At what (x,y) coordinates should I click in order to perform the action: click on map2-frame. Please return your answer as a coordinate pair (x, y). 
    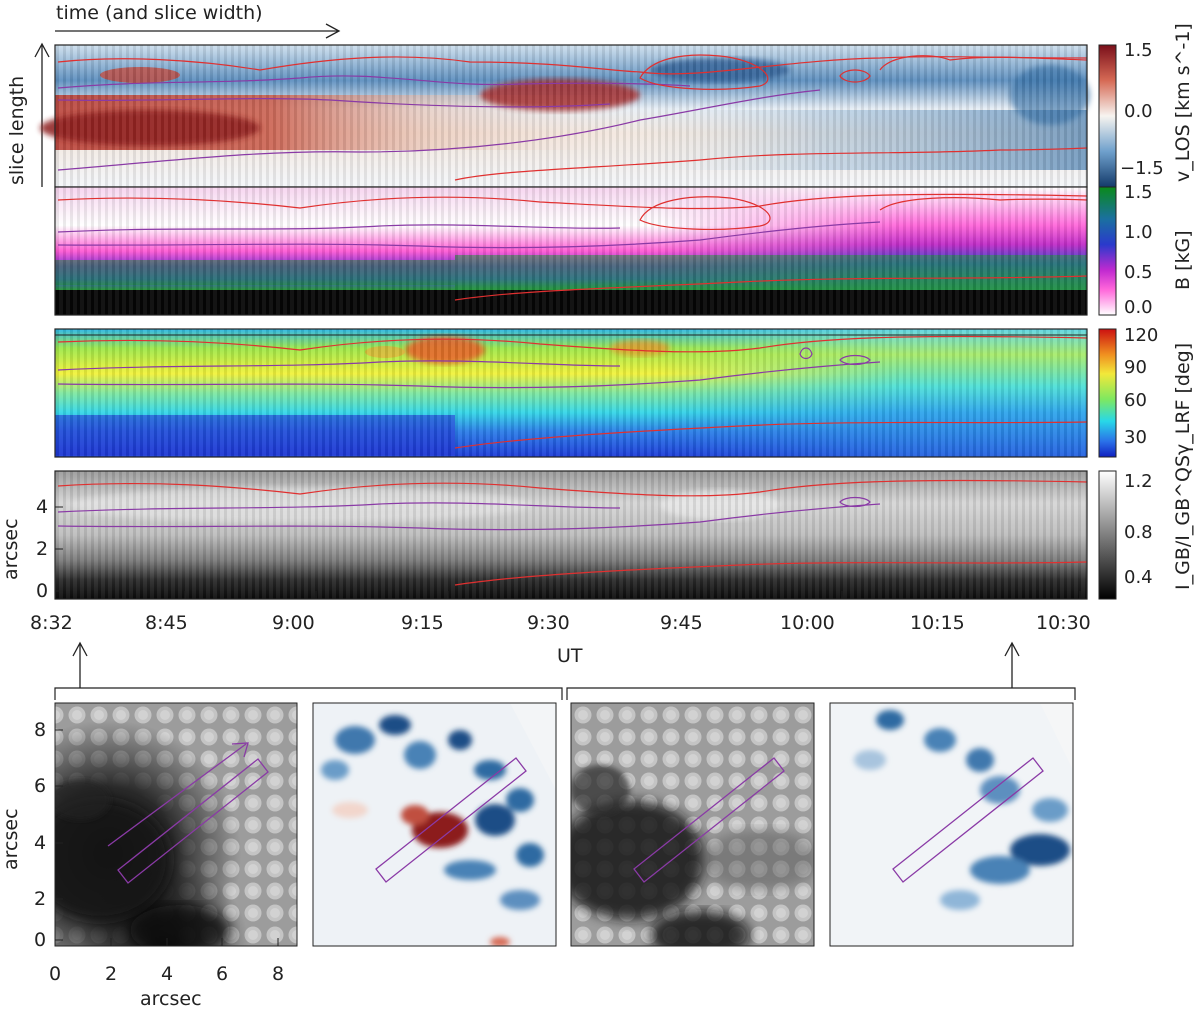
    Looking at the image, I should click on (434, 824).